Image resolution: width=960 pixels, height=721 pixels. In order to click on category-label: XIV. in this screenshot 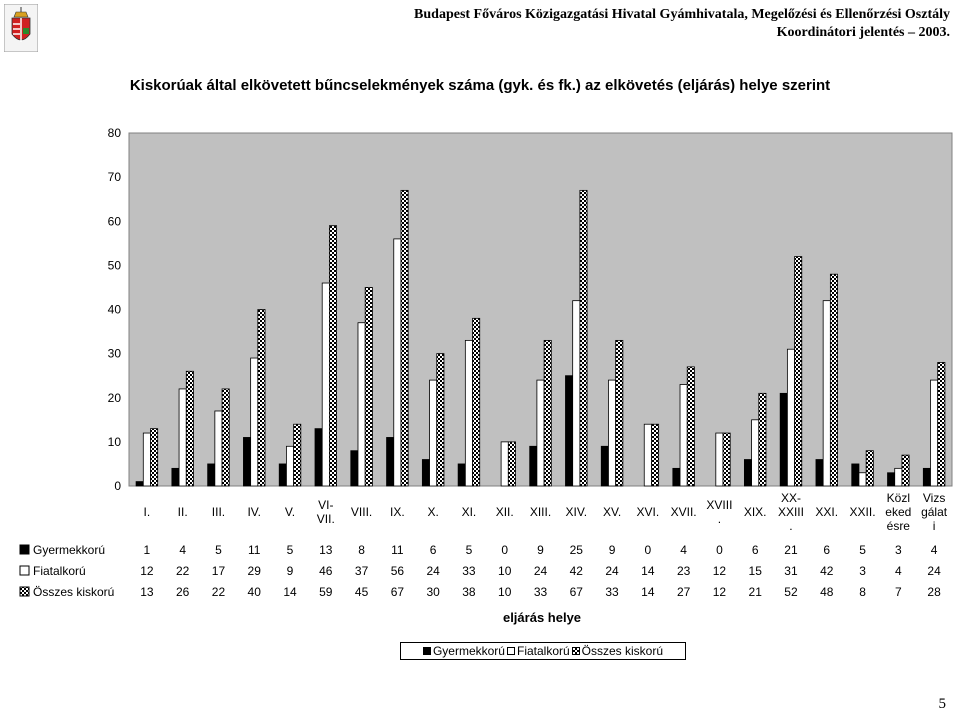, I will do `click(576, 512)`.